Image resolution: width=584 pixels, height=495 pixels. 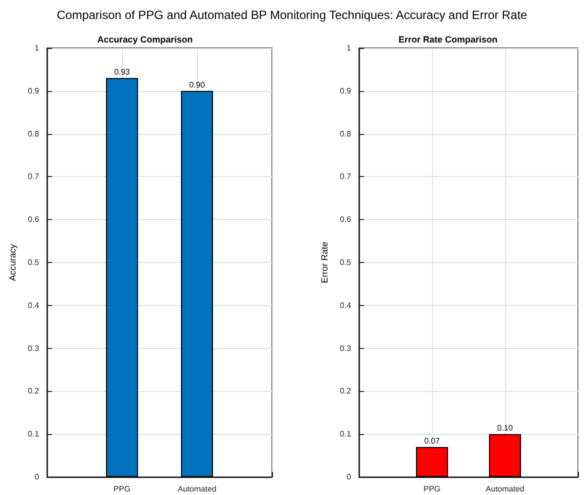 What do you see at coordinates (122, 72) in the screenshot?
I see `data-label: 0.93` at bounding box center [122, 72].